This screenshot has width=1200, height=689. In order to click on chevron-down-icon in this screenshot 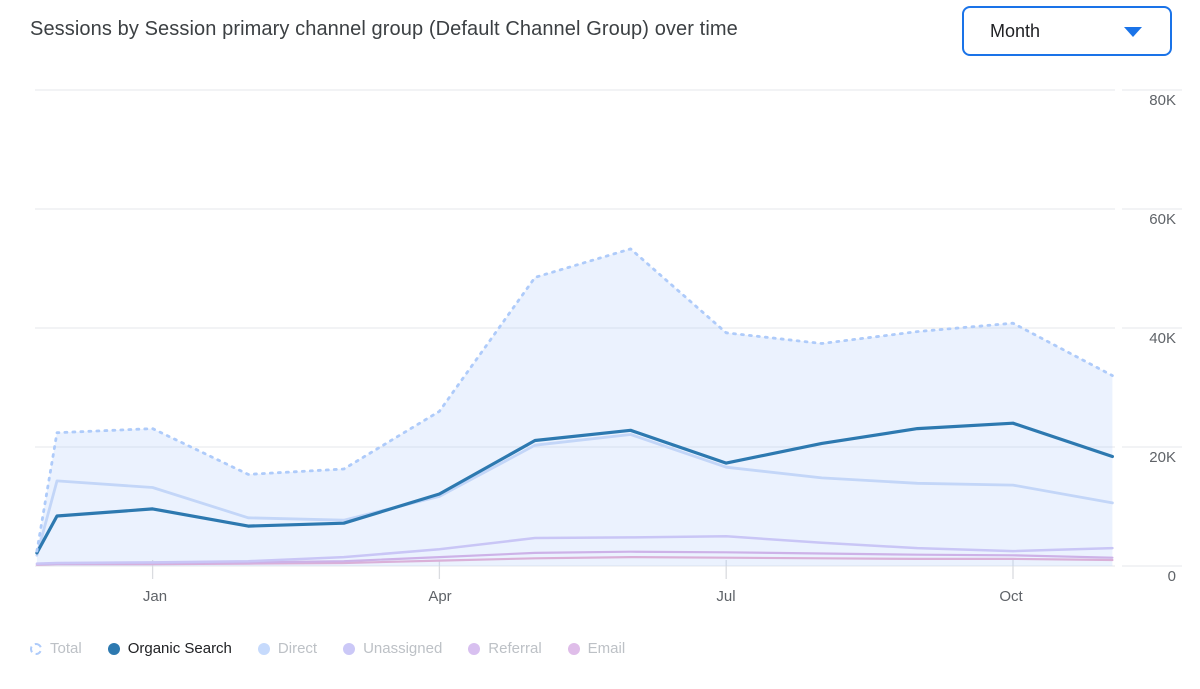, I will do `click(1133, 32)`.